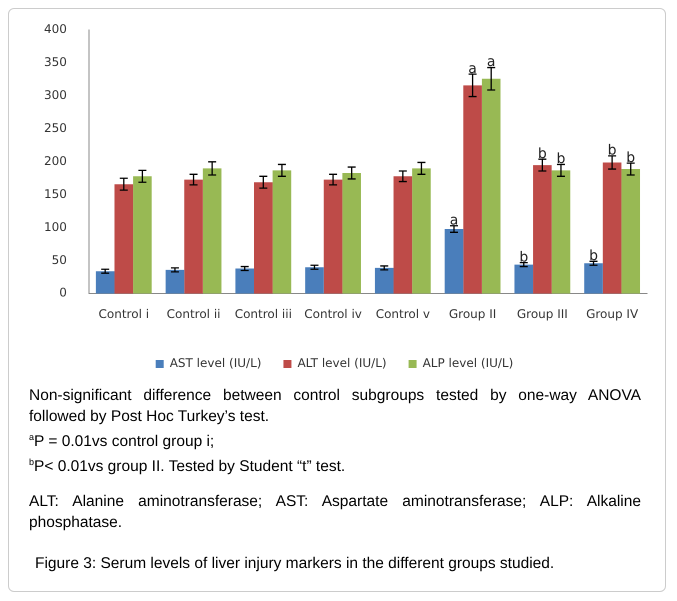 This screenshot has width=677, height=601. I want to click on y-tick-label: 300, so click(55, 95).